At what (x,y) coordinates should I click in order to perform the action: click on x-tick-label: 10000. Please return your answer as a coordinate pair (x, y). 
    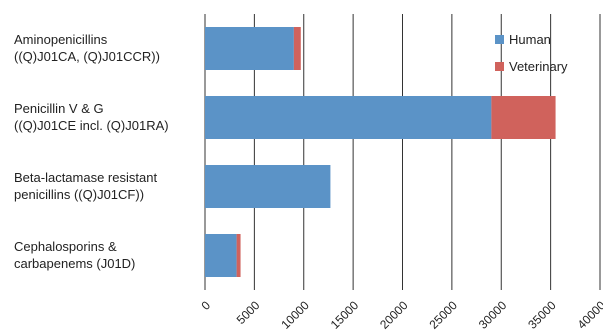
    Looking at the image, I should click on (295, 315).